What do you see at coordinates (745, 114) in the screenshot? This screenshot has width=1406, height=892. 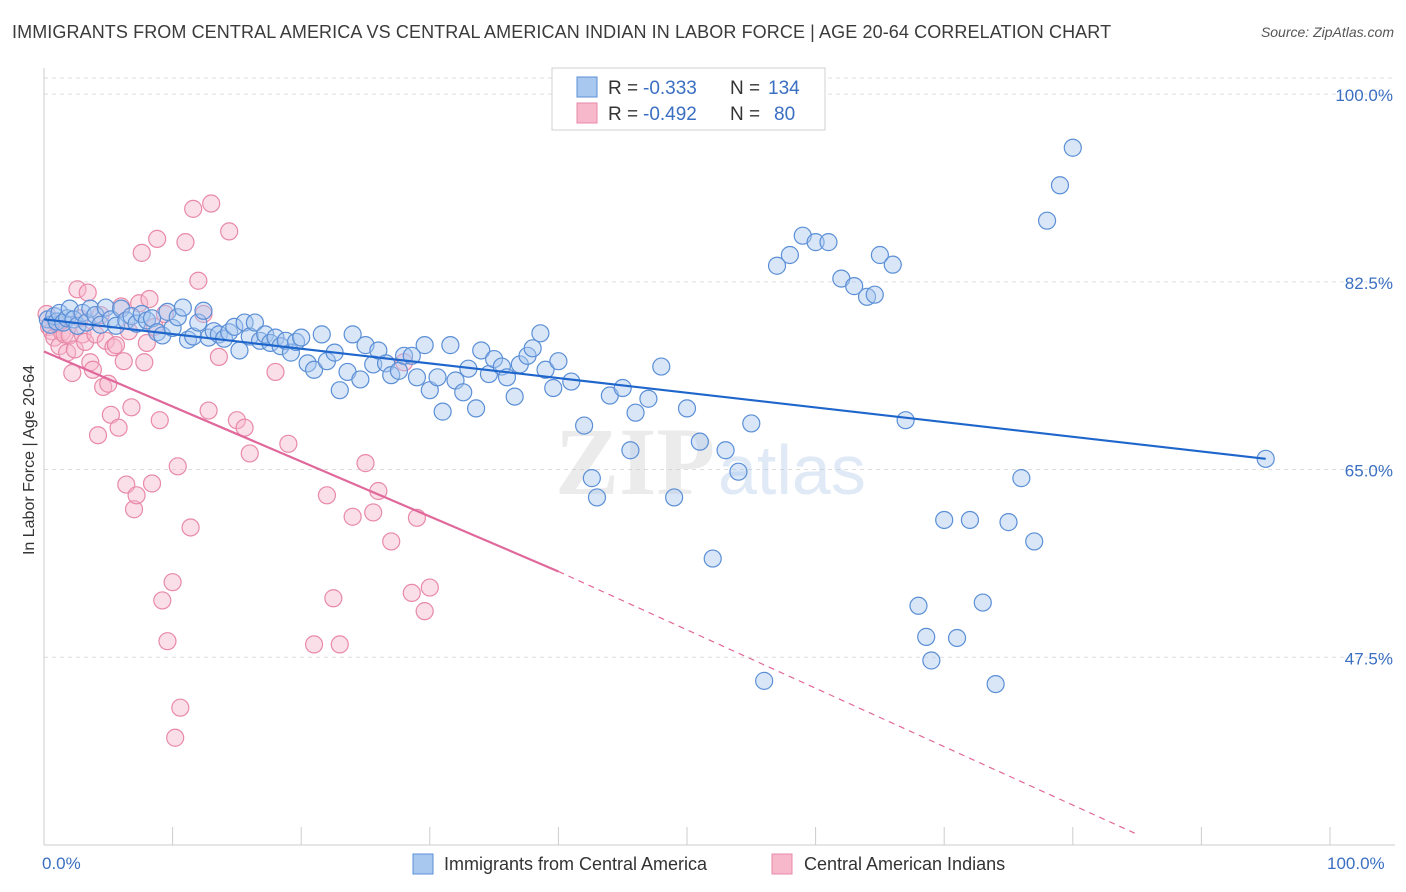 I see `legend-pink-n-label: N =` at bounding box center [745, 114].